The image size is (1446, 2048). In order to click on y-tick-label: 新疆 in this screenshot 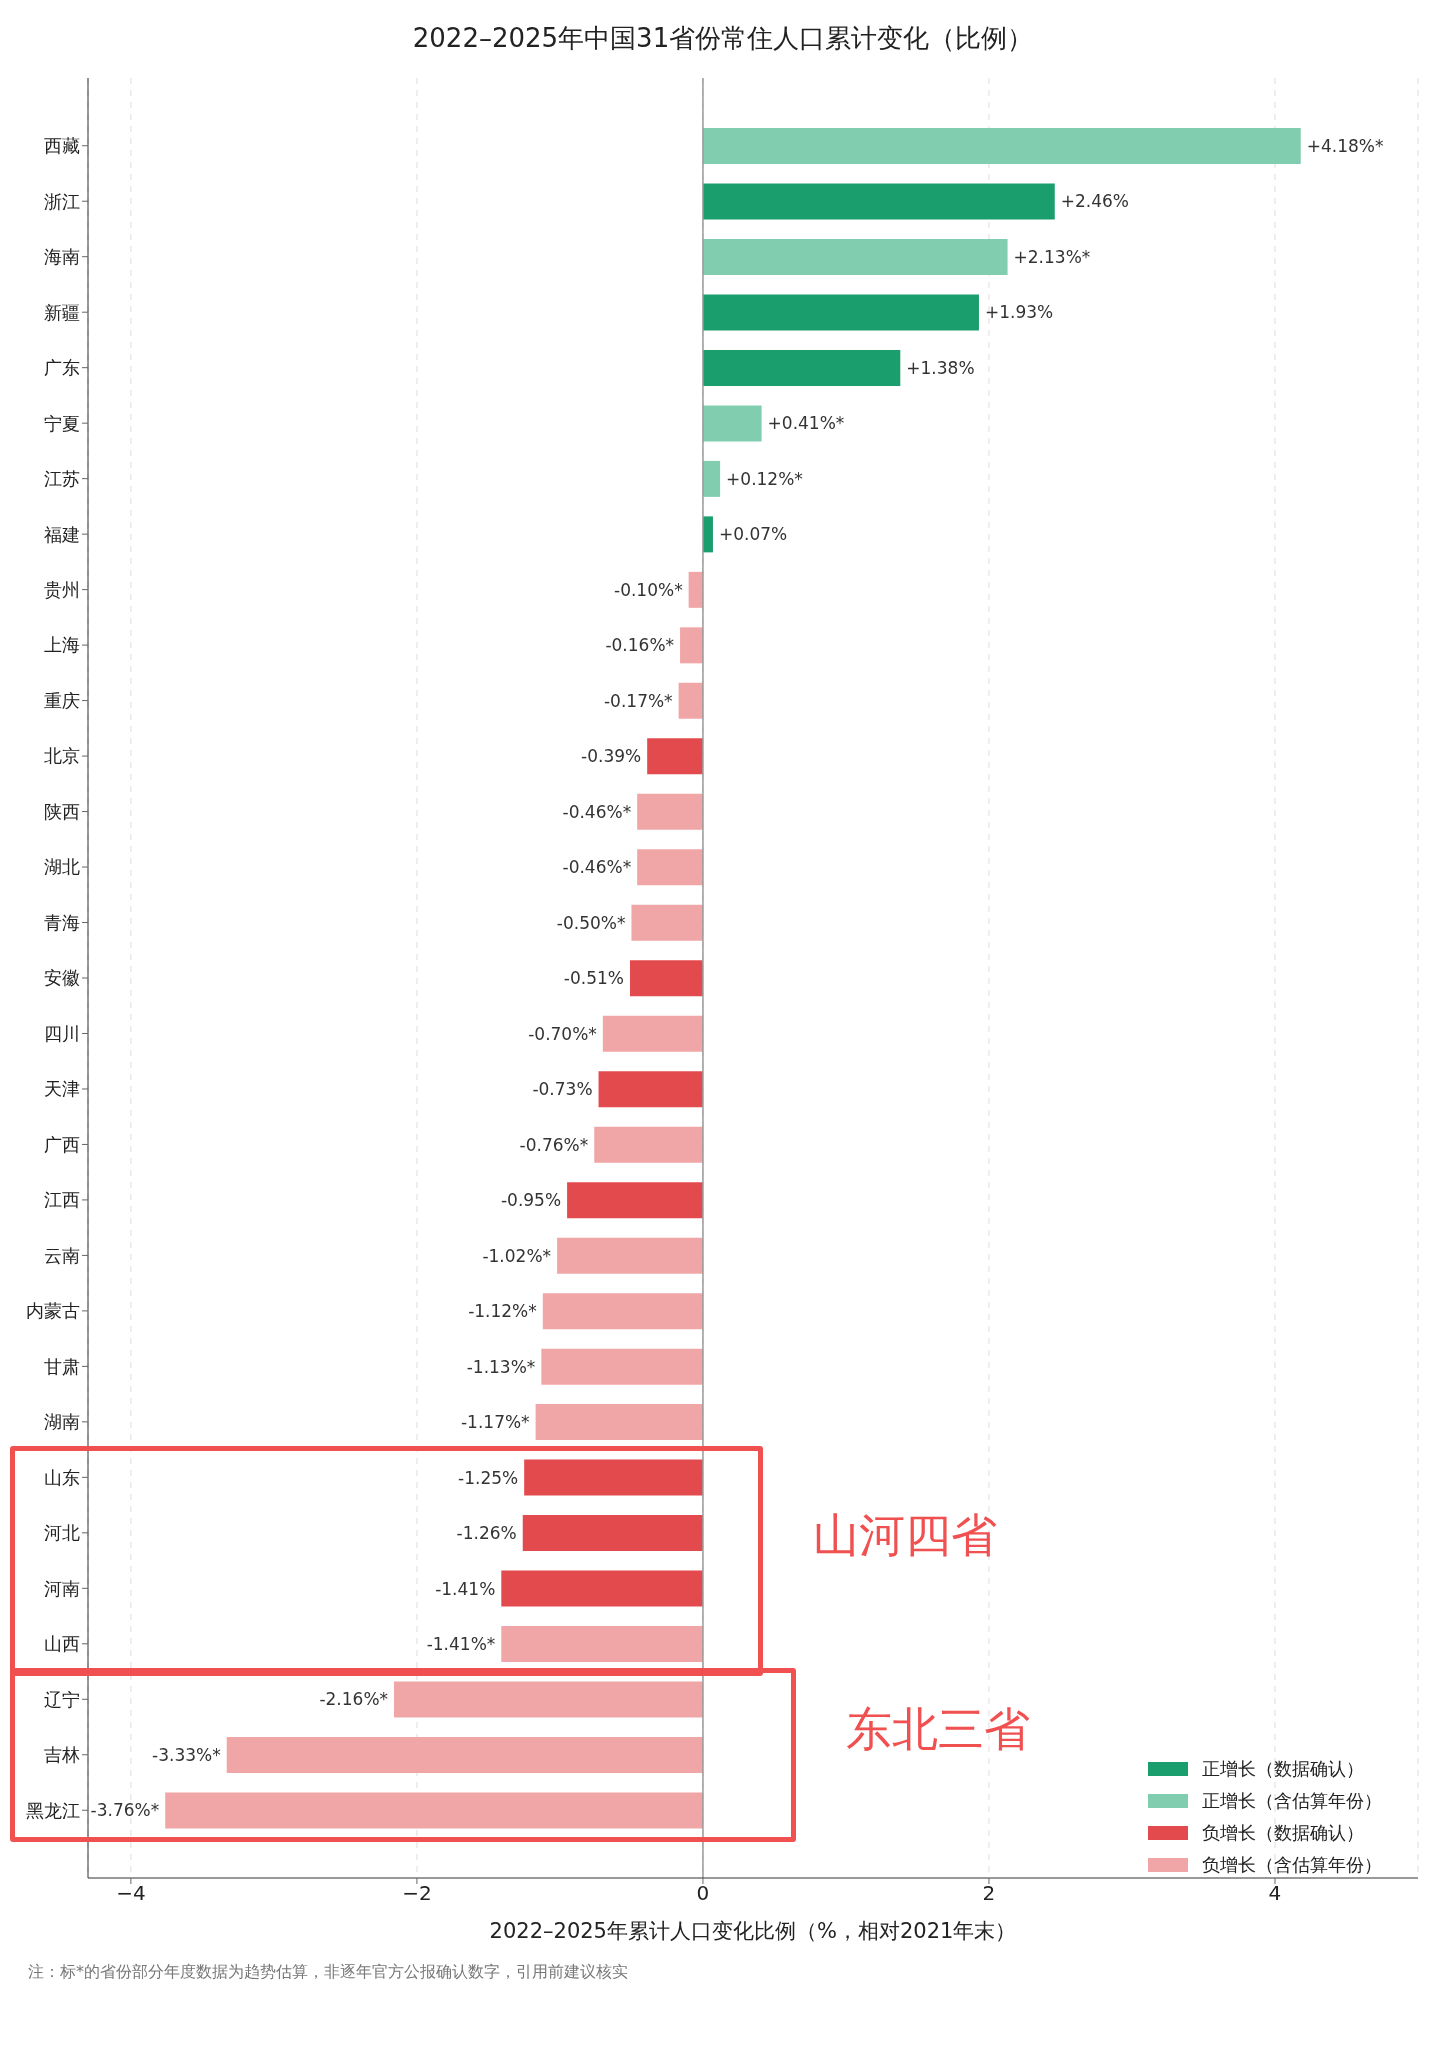, I will do `click(62, 312)`.